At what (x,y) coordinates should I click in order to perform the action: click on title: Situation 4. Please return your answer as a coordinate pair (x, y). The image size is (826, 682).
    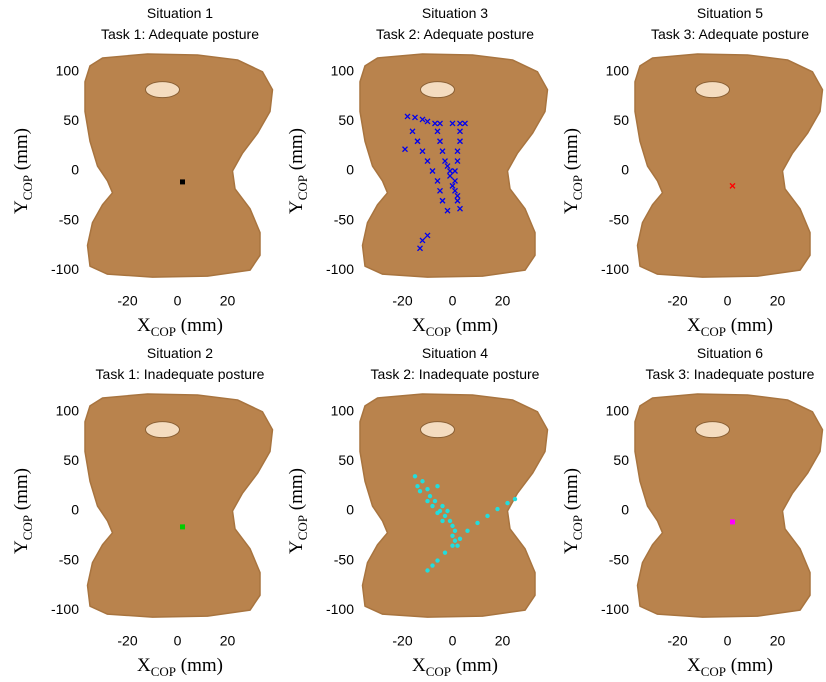
    Looking at the image, I should click on (455, 353).